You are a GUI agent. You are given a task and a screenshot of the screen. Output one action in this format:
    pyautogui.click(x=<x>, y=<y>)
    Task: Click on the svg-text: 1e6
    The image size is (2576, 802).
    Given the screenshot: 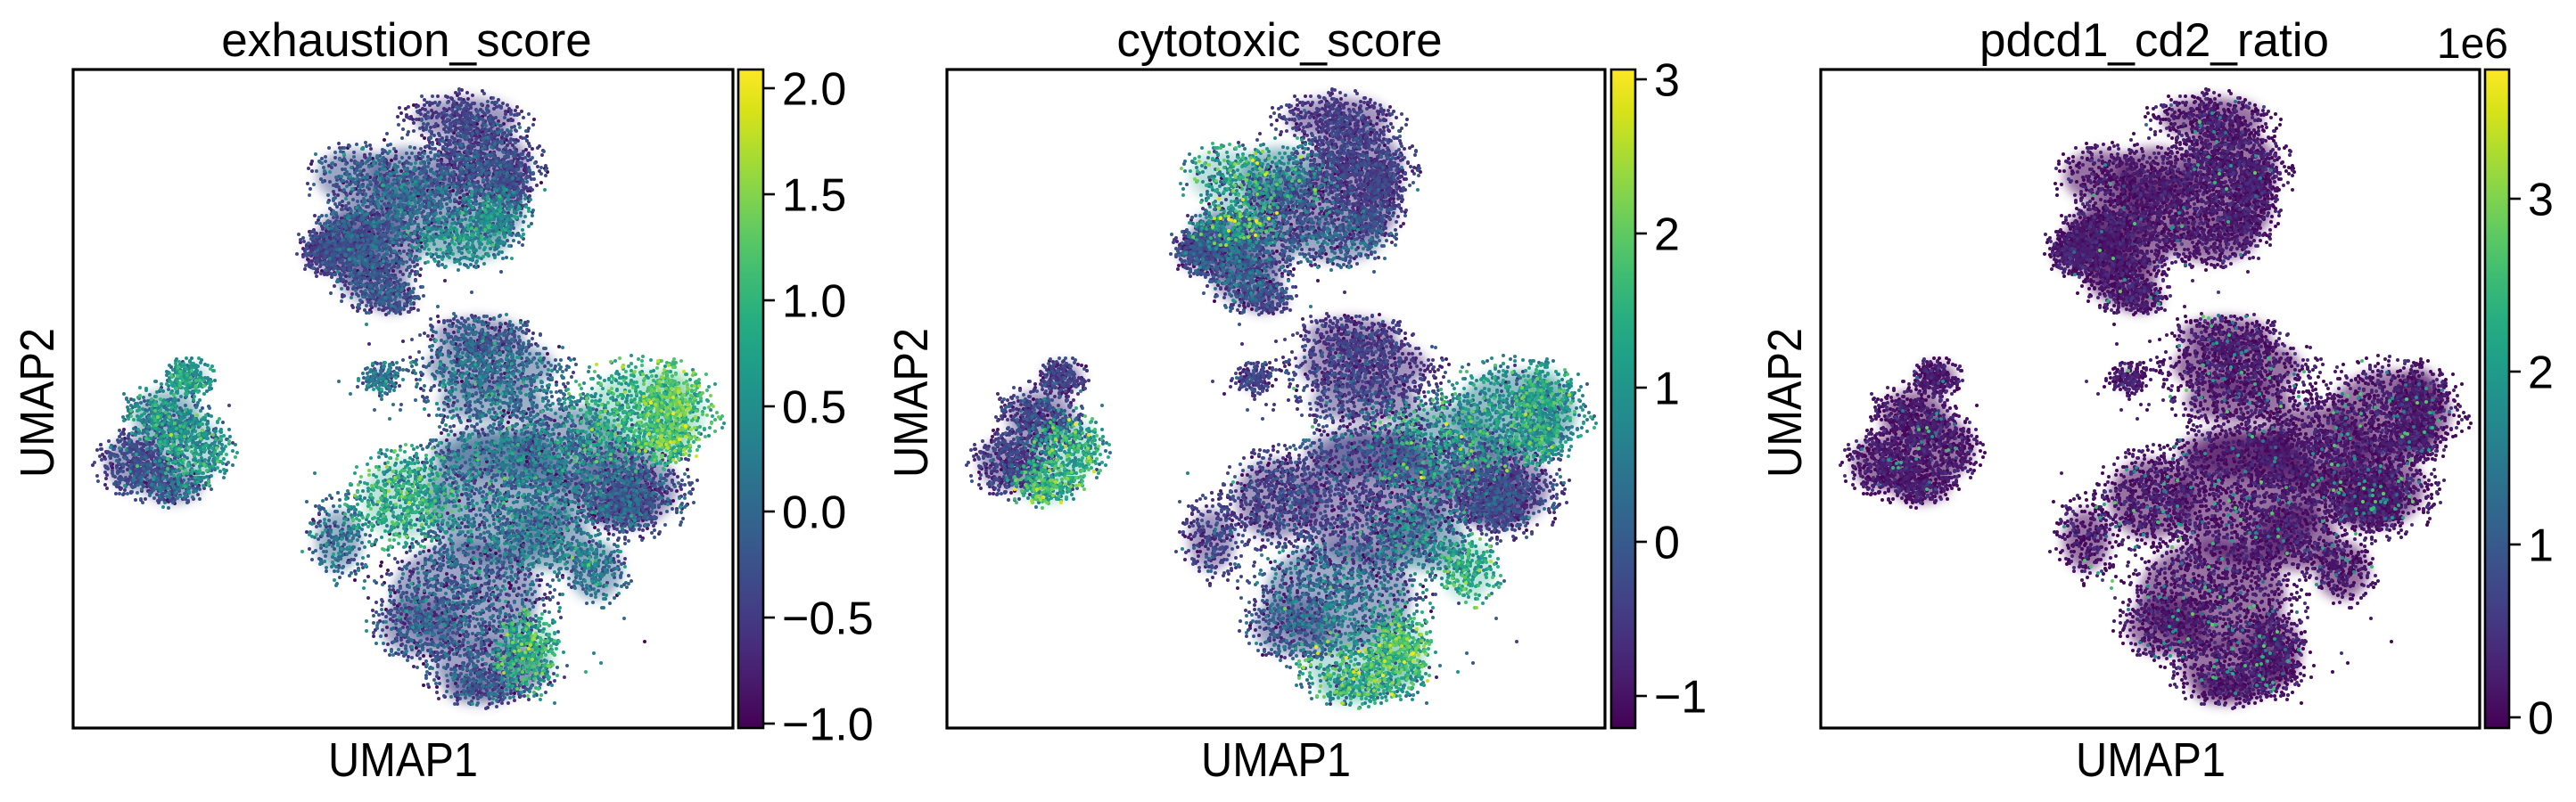 What is the action you would take?
    pyautogui.click(x=2472, y=44)
    